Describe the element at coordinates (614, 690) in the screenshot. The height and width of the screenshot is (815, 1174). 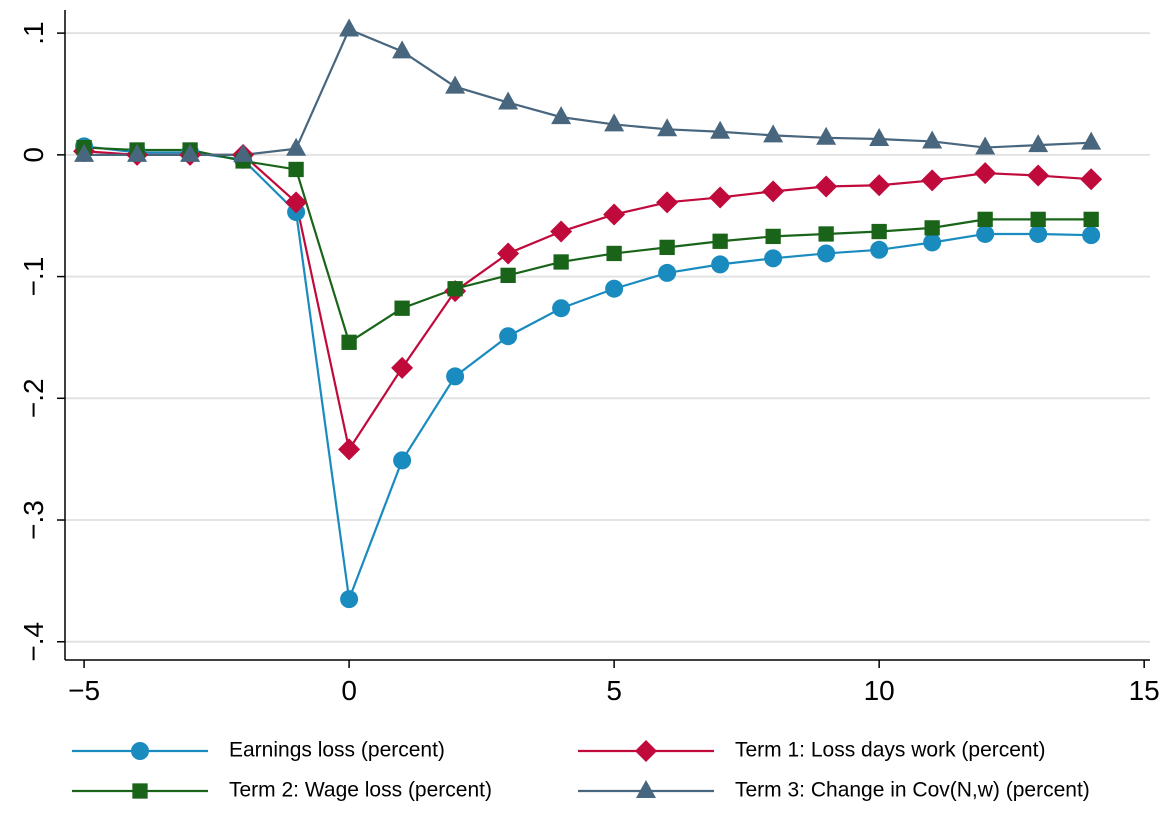
I see `x-tick-label: 5` at that location.